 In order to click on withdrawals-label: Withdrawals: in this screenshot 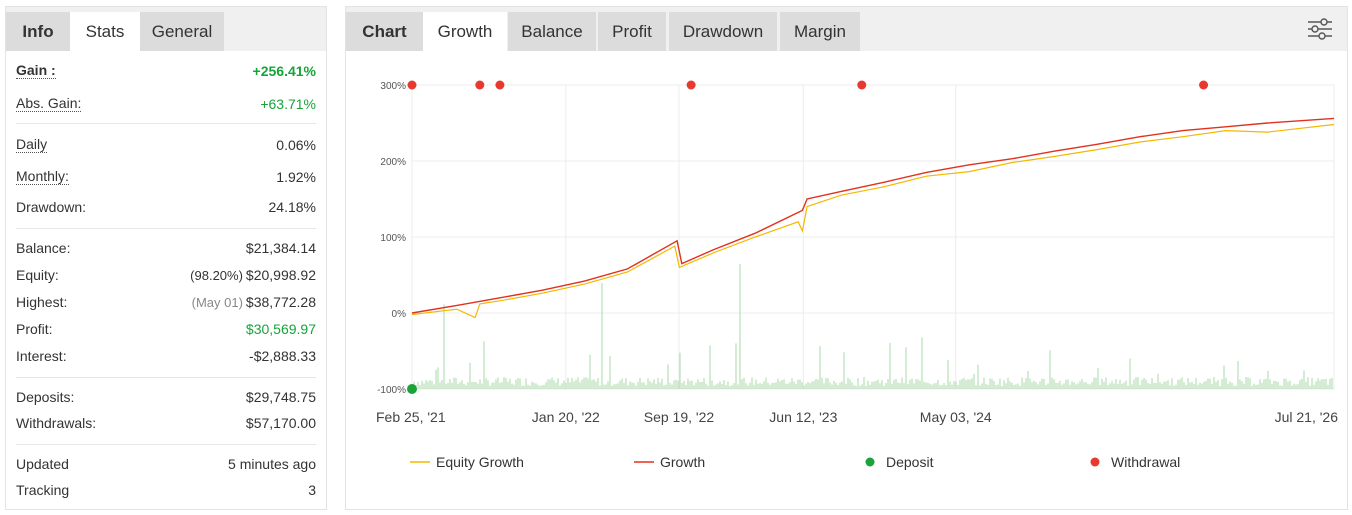, I will do `click(56, 423)`.